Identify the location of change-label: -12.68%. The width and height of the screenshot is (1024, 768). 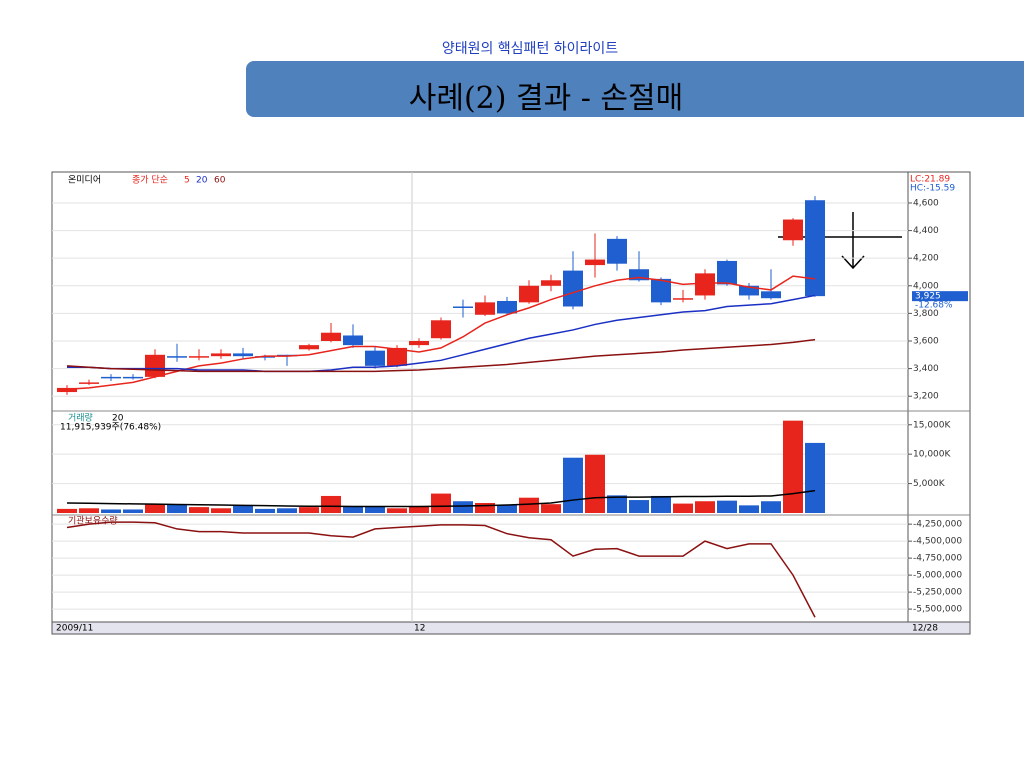
(934, 306).